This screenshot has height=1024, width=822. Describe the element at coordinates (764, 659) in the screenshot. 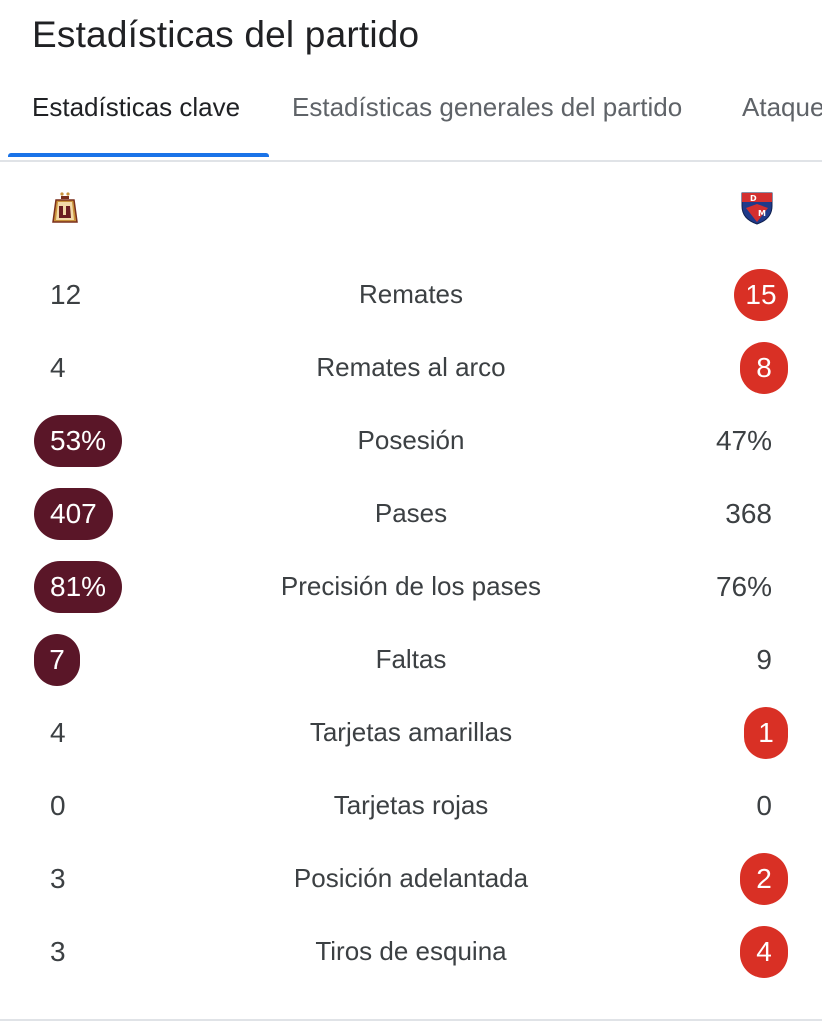

I see `away-faltas-value: 9` at that location.